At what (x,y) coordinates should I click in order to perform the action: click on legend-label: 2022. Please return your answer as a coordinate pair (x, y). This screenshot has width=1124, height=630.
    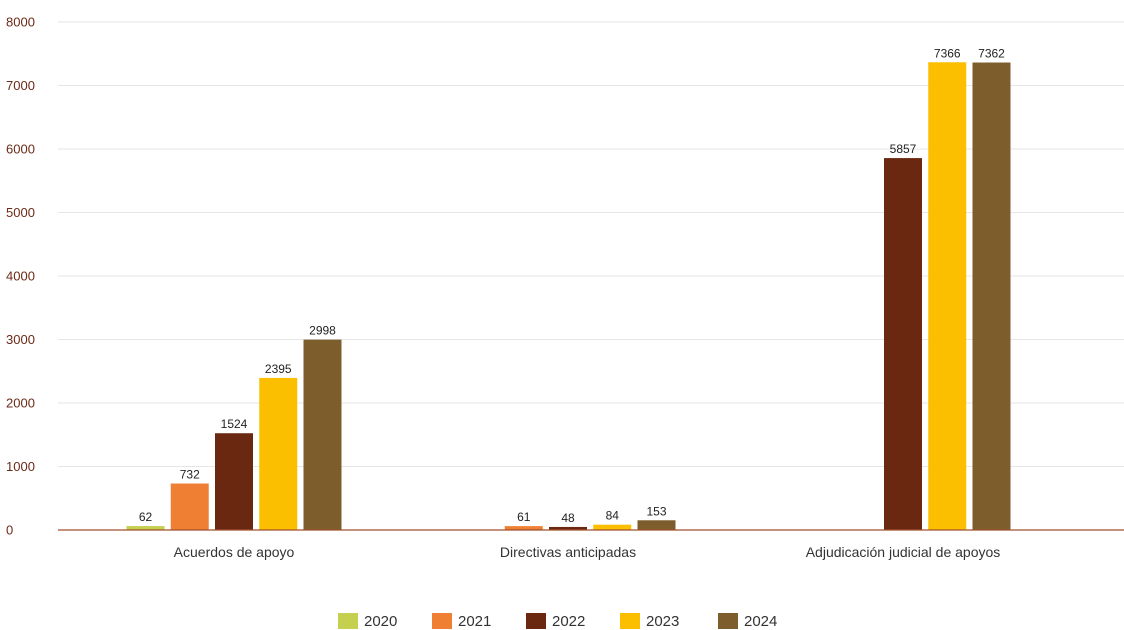
    Looking at the image, I should click on (568, 621).